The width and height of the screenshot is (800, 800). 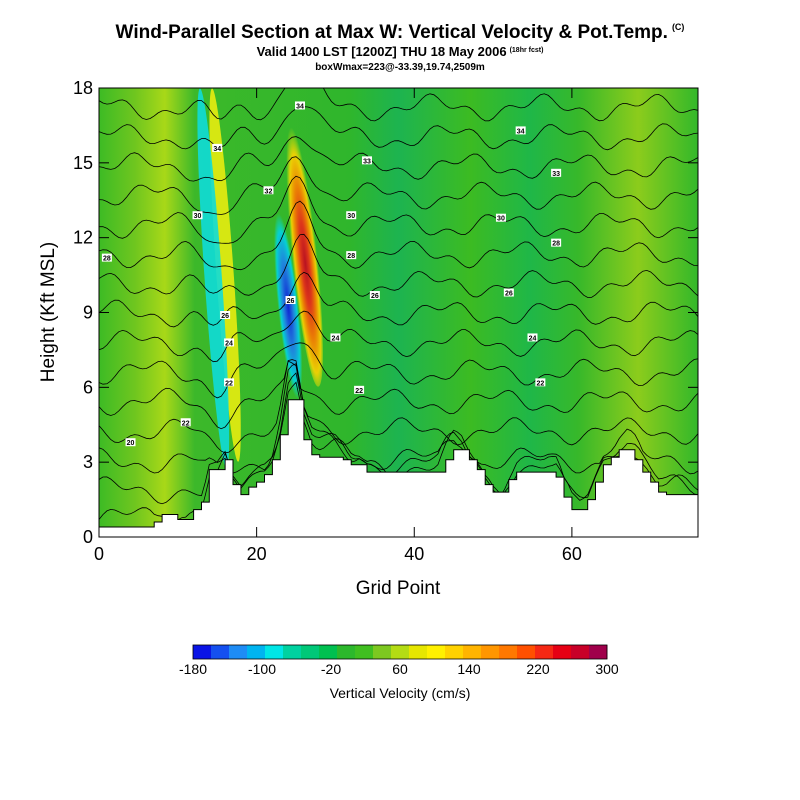 I want to click on chart-subtitle-boxwmax: boxWmax=223@-33.39,19.74,2509m, so click(x=400, y=67).